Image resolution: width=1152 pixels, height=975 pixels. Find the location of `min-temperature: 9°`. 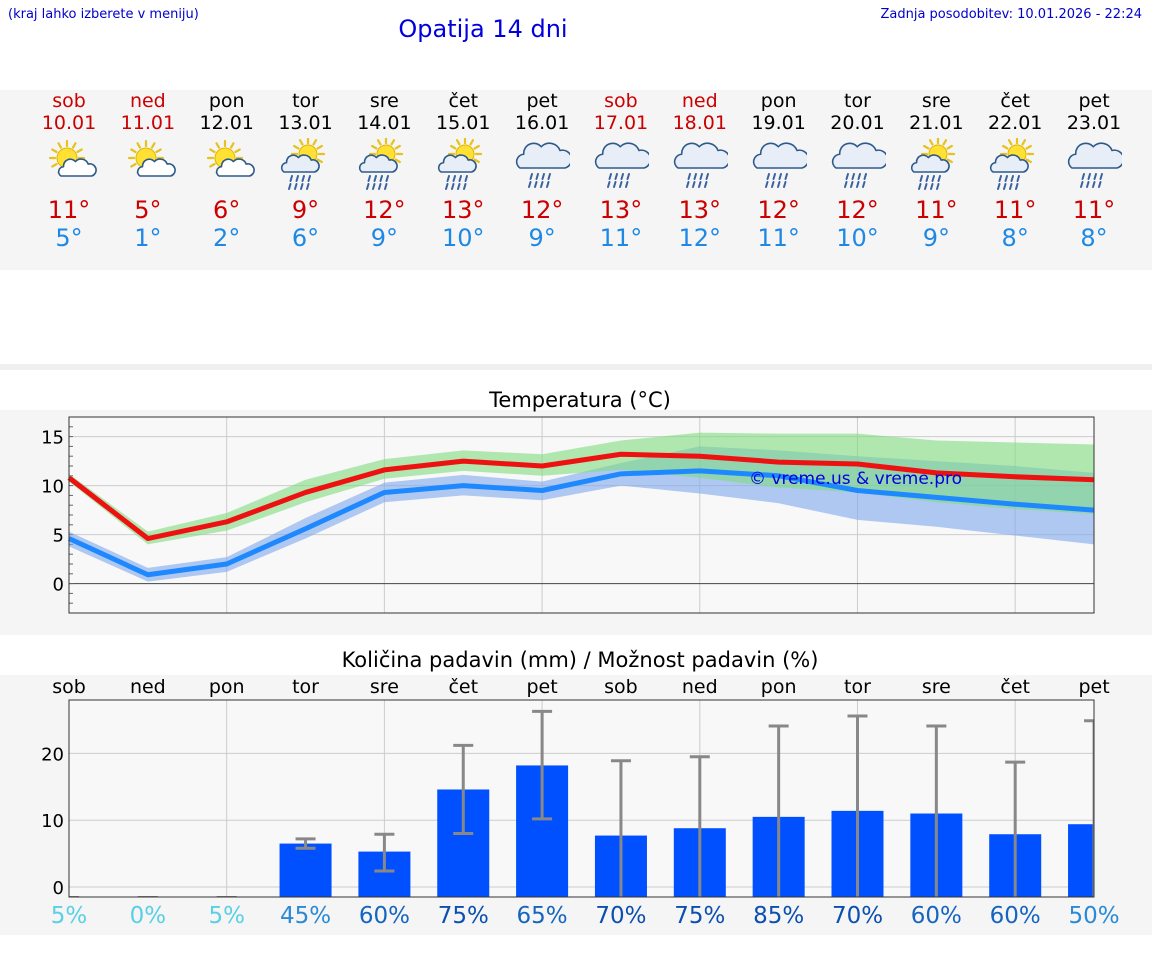

min-temperature: 9° is located at coordinates (542, 238).